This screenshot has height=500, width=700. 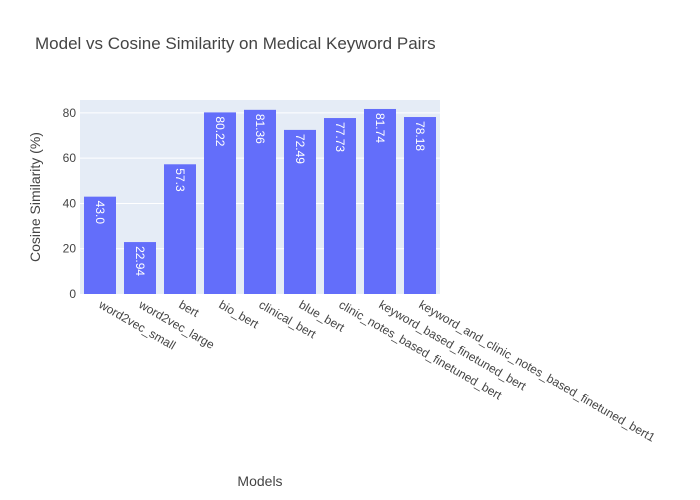 I want to click on x-axis-label: Models, so click(x=260, y=481).